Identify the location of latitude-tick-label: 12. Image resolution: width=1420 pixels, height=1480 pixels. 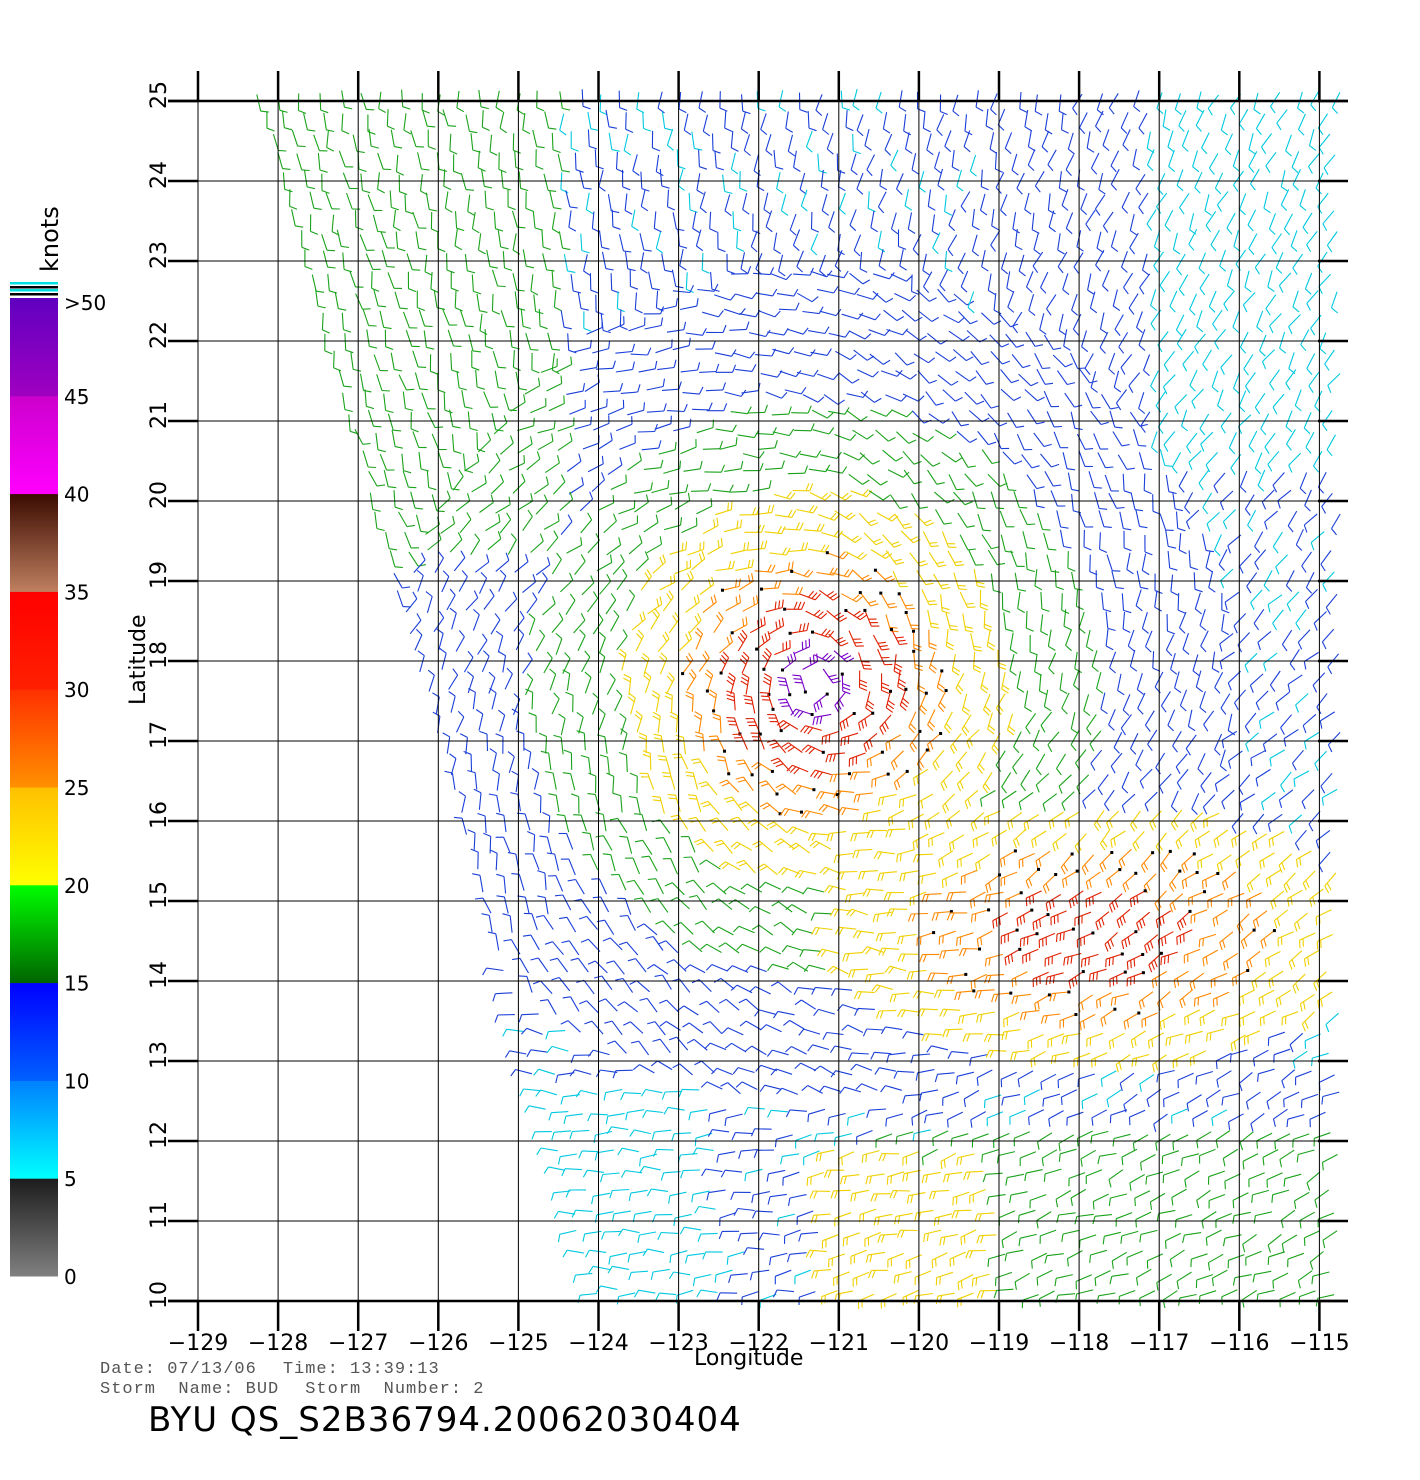
(159, 1135).